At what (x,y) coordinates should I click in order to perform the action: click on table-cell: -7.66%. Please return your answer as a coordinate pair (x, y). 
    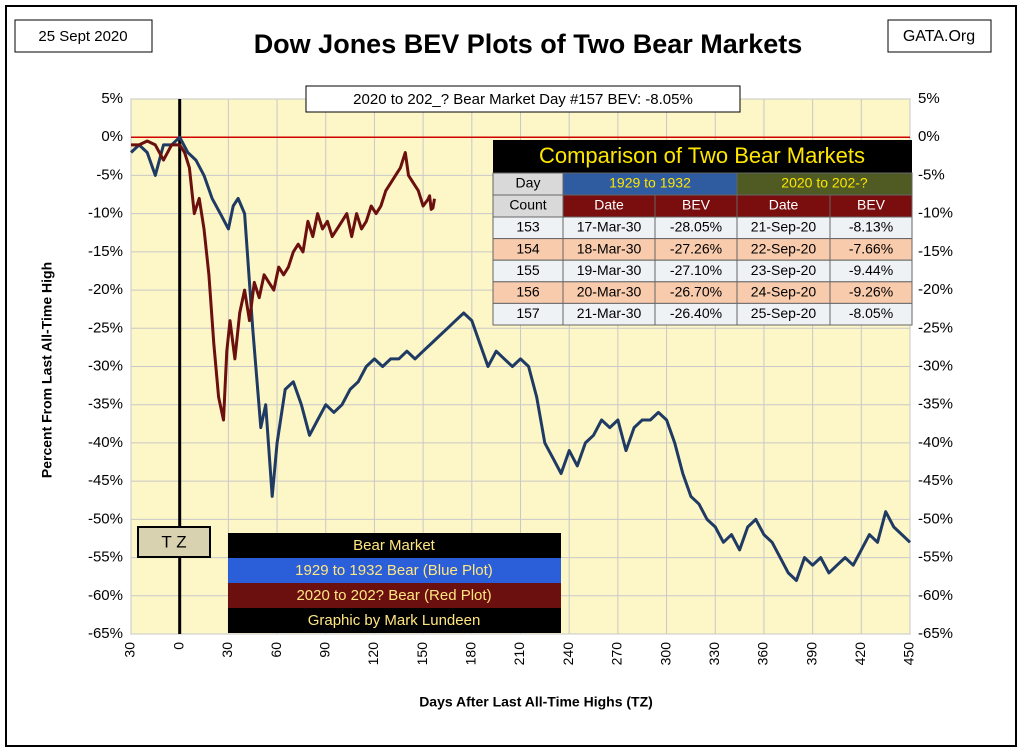
    Looking at the image, I should click on (871, 248).